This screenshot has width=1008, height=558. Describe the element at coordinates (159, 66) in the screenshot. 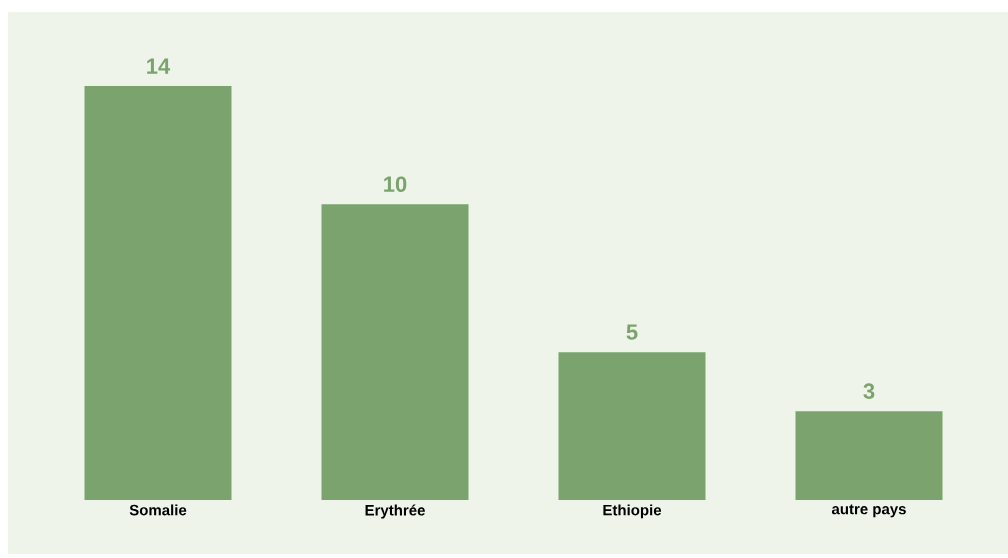

I see `data-label: 14` at that location.